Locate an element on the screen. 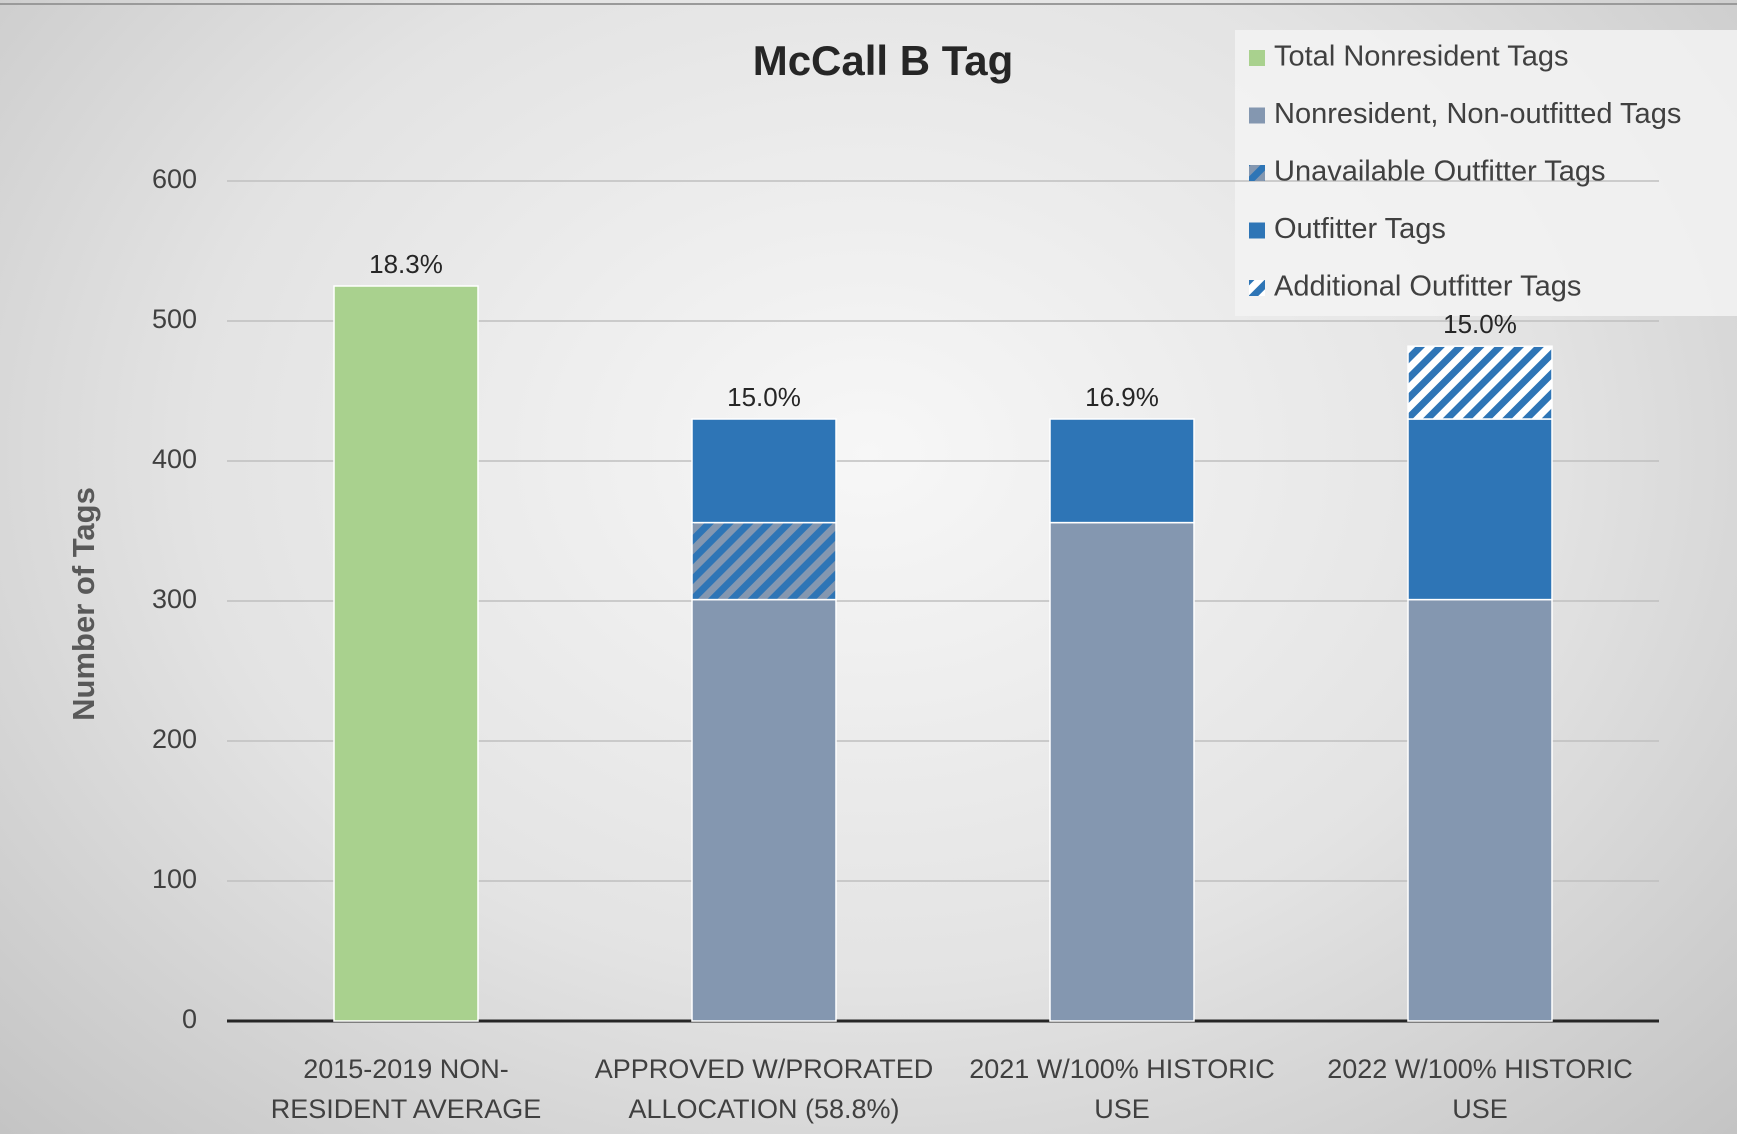 The width and height of the screenshot is (1737, 1134). legend-label: Additional Outfitter Tags is located at coordinates (1427, 287).